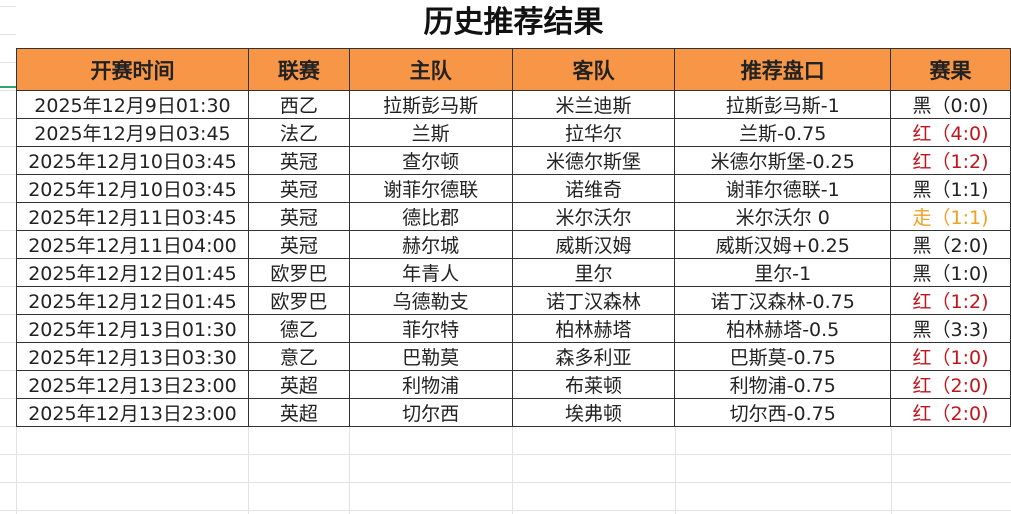 This screenshot has height=514, width=1011. Describe the element at coordinates (593, 160) in the screenshot. I see `away-team-cell: 米德尔斯堡` at that location.